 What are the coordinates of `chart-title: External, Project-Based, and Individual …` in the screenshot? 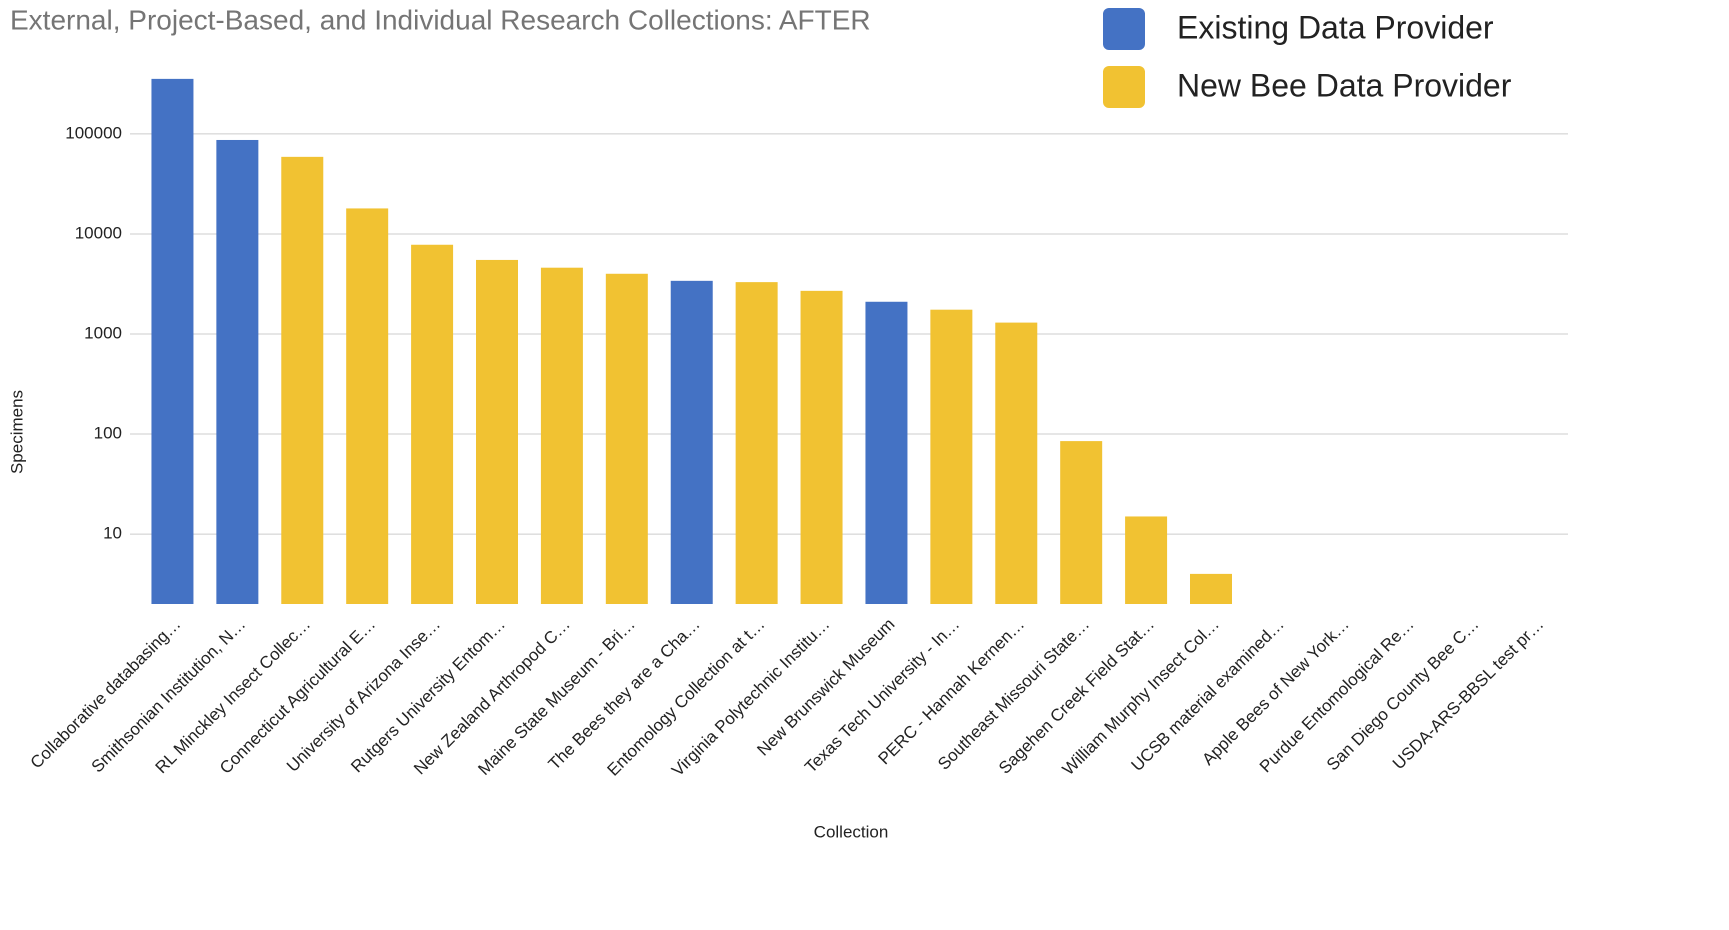 It's located at (440, 19).